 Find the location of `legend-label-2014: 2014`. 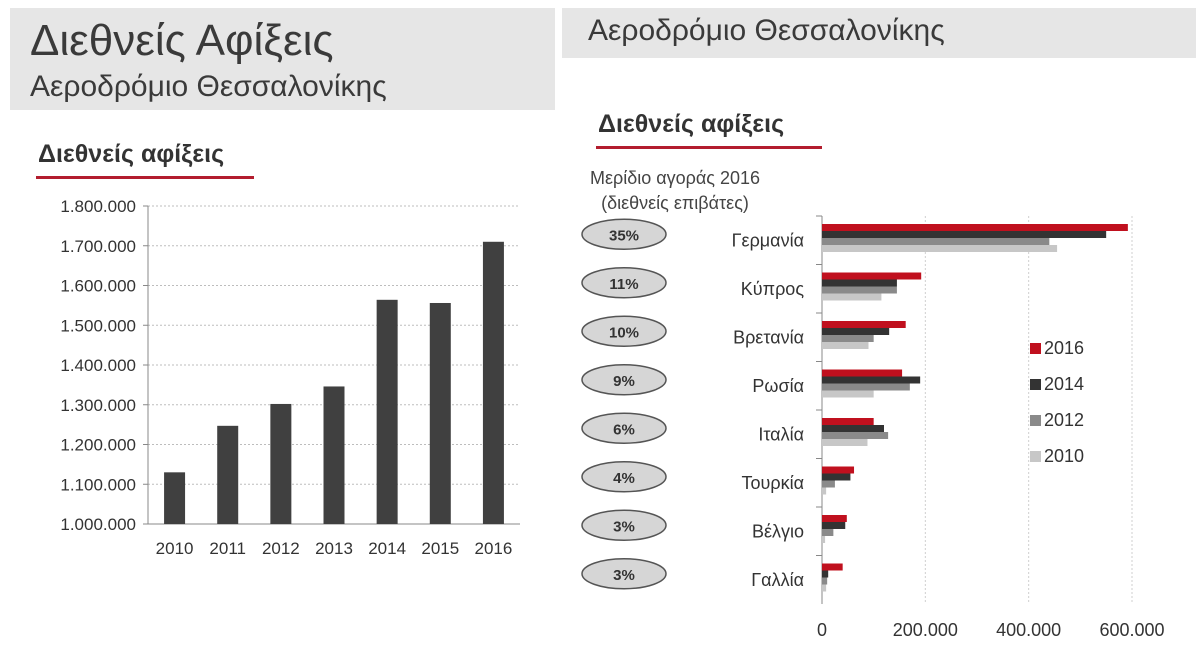

legend-label-2014: 2014 is located at coordinates (1064, 384).